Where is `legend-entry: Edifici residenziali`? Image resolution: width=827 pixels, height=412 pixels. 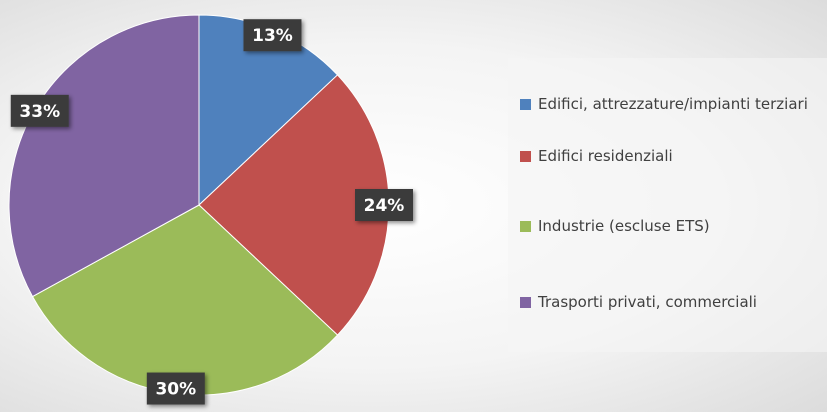
legend-entry: Edifici residenziali is located at coordinates (672, 156).